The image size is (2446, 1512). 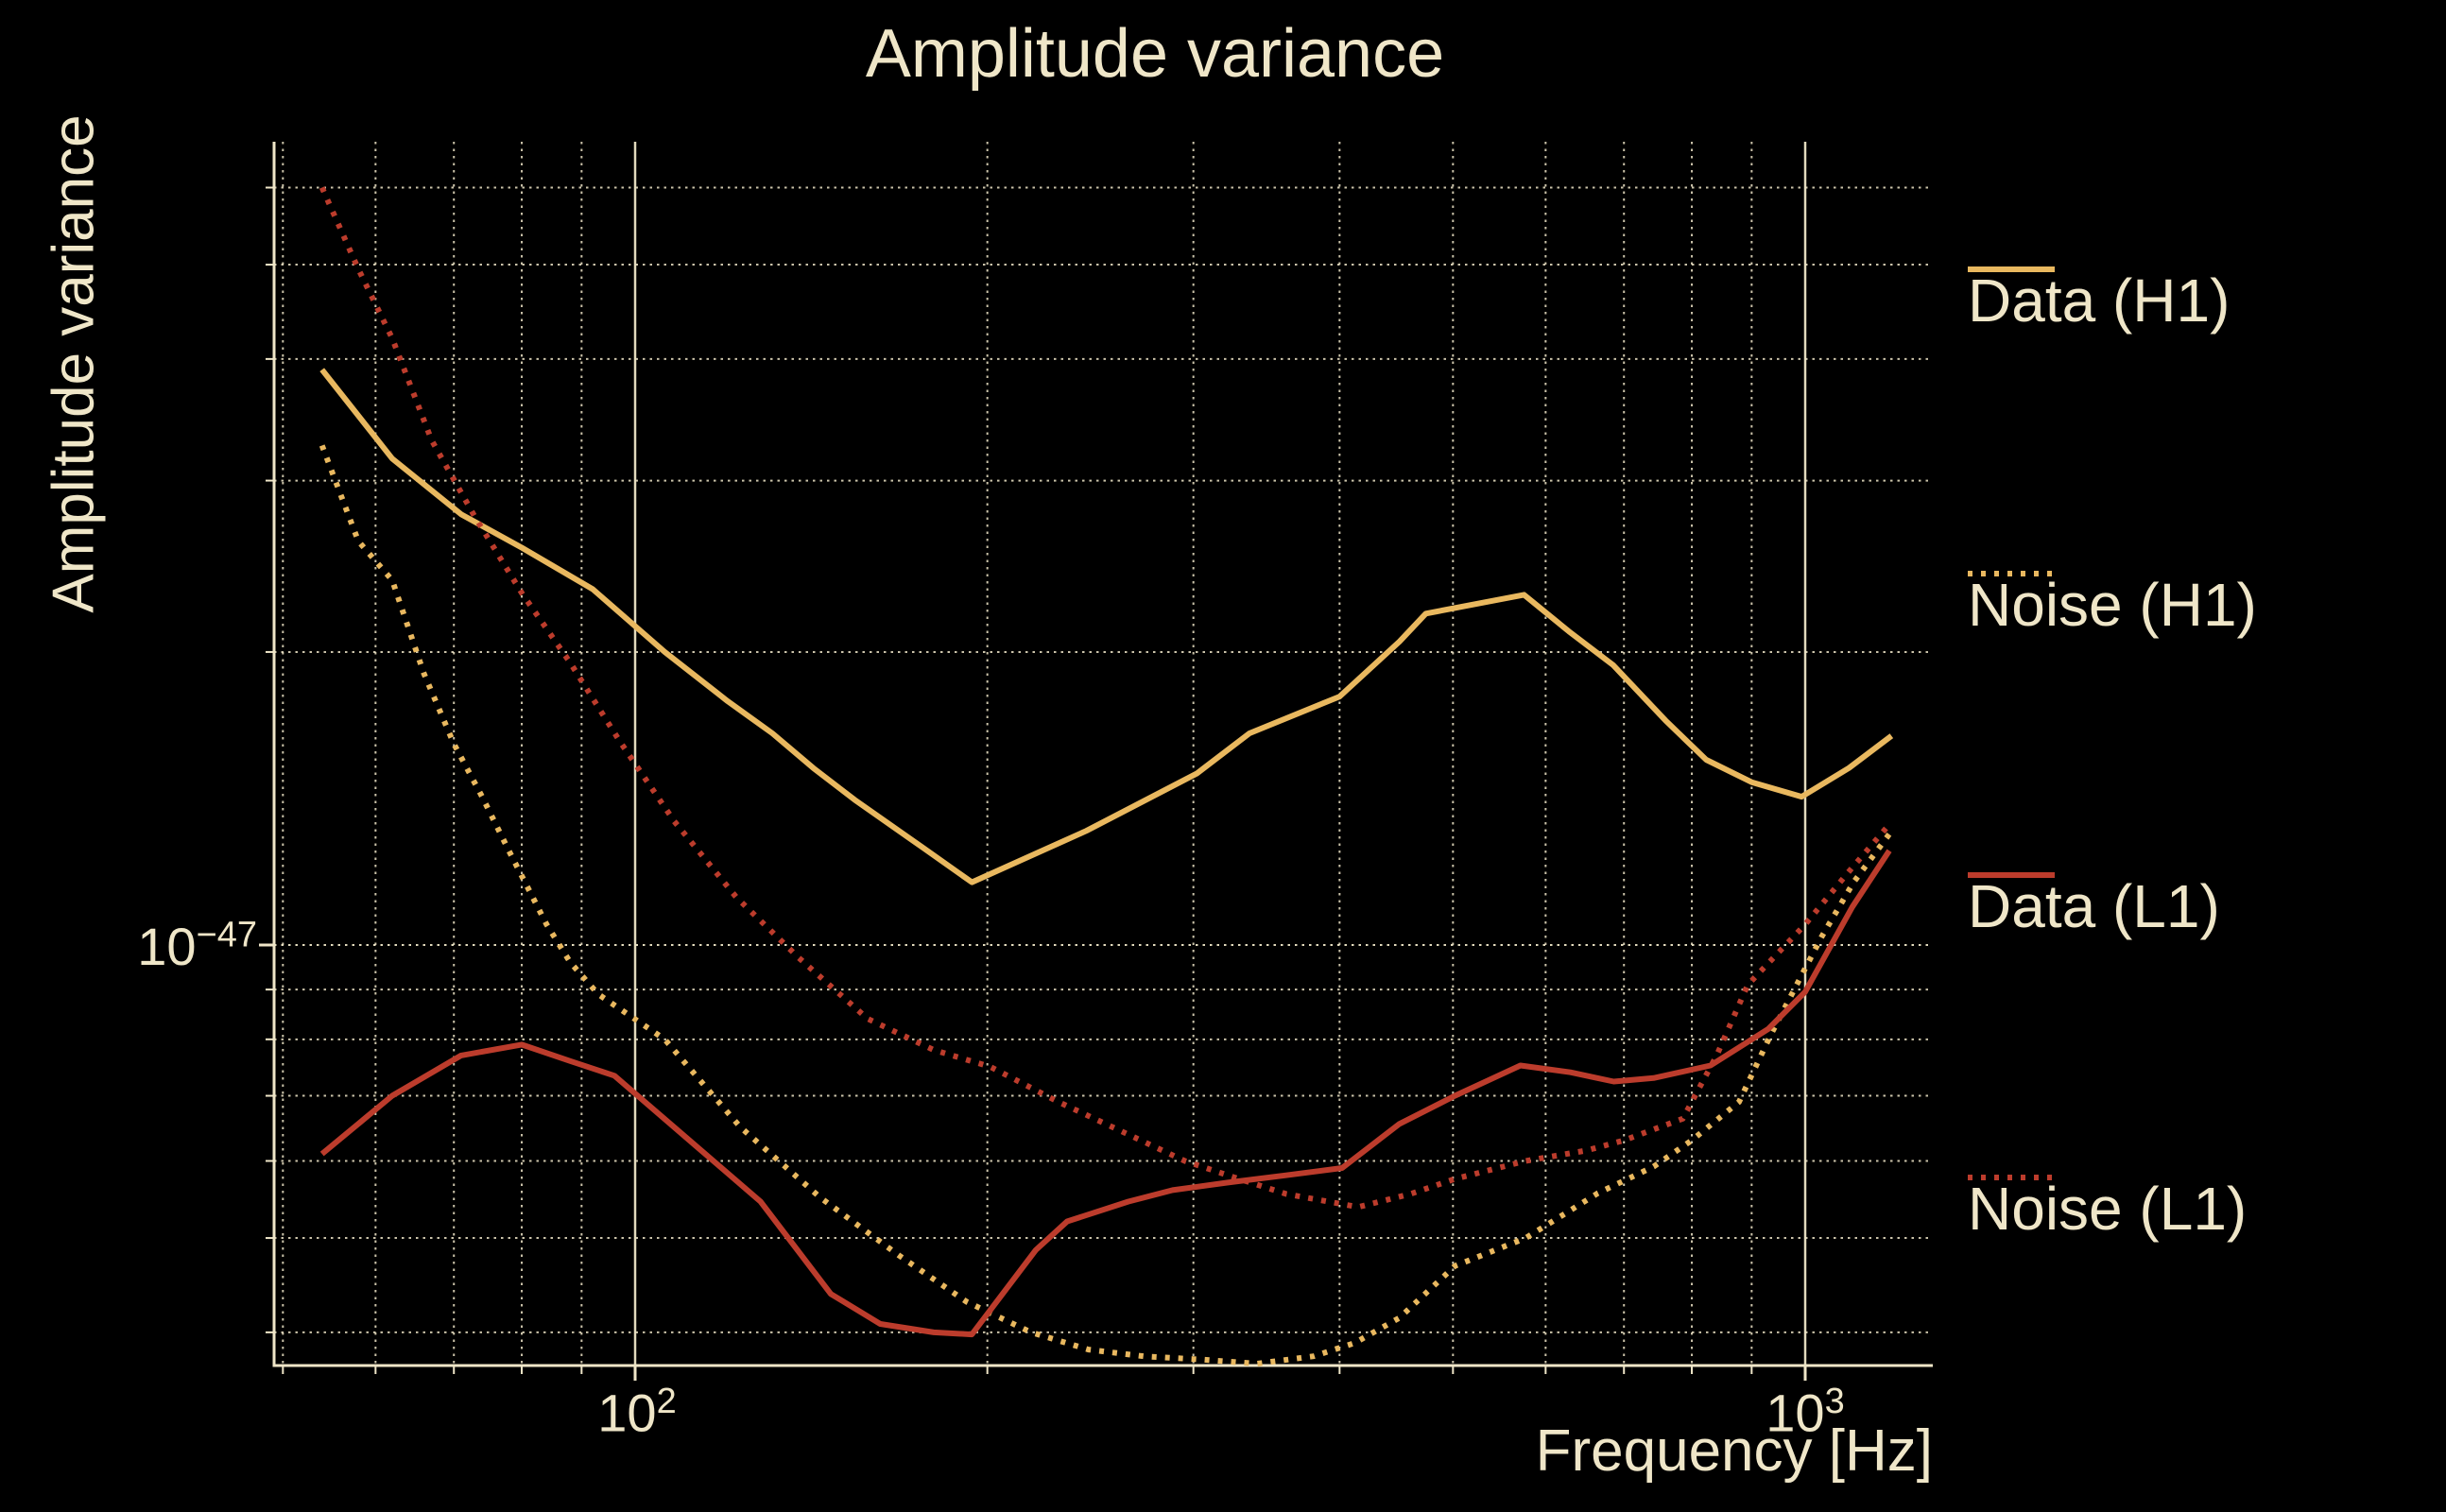 What do you see at coordinates (197, 946) in the screenshot?
I see `y-tick-label-1e-47: 10−47` at bounding box center [197, 946].